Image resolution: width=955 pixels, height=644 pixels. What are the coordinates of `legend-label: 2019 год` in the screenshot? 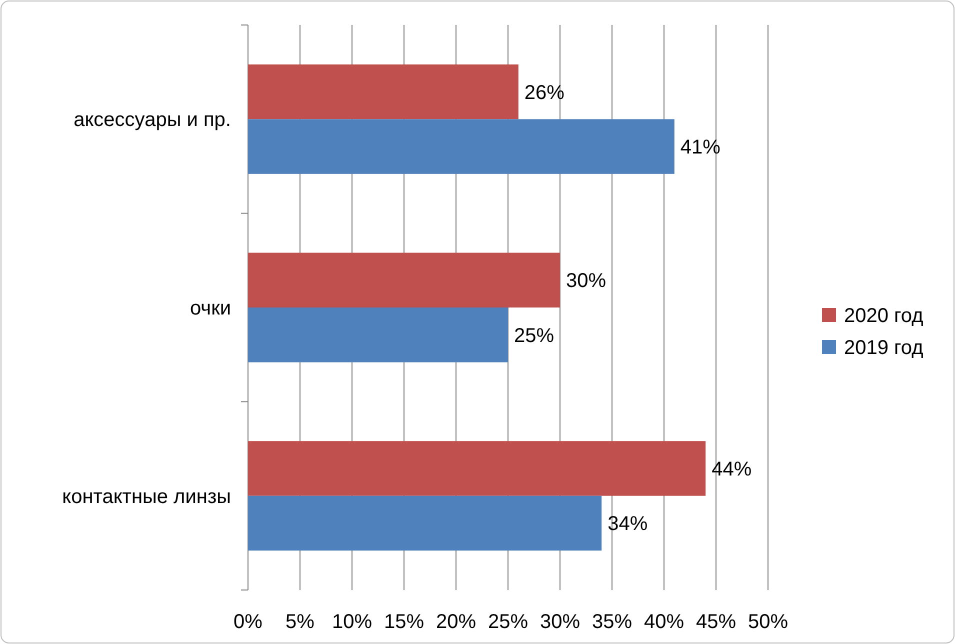 It's located at (884, 348).